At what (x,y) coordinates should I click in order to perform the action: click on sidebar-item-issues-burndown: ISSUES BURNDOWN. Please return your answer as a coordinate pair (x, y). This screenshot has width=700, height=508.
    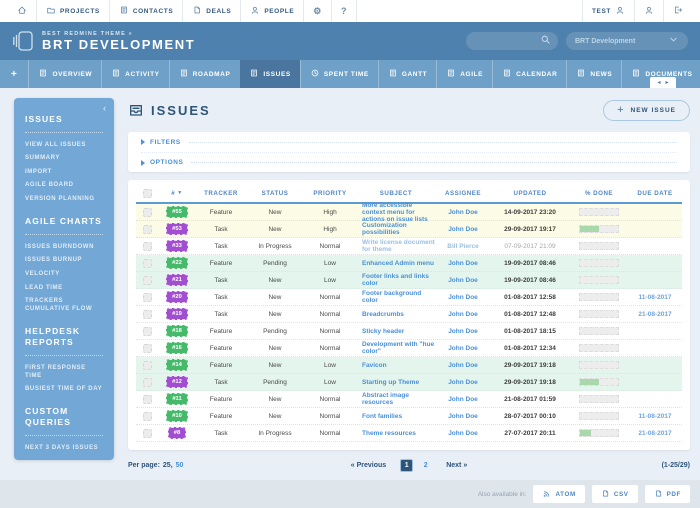
    Looking at the image, I should click on (60, 246).